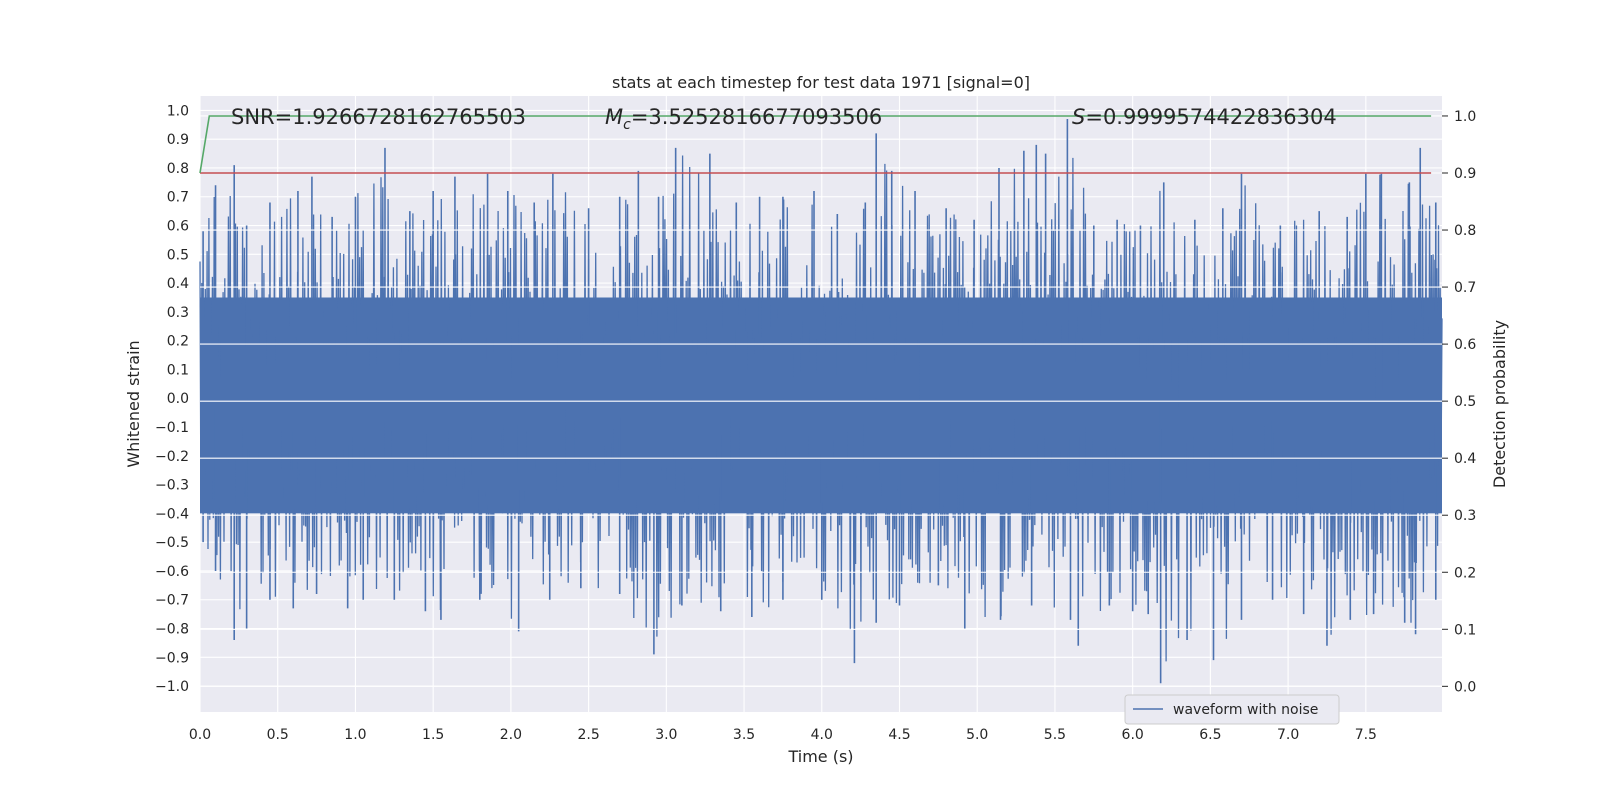 Image resolution: width=1600 pixels, height=800 pixels. What do you see at coordinates (178, 255) in the screenshot?
I see `y-tick-label: 0.5` at bounding box center [178, 255].